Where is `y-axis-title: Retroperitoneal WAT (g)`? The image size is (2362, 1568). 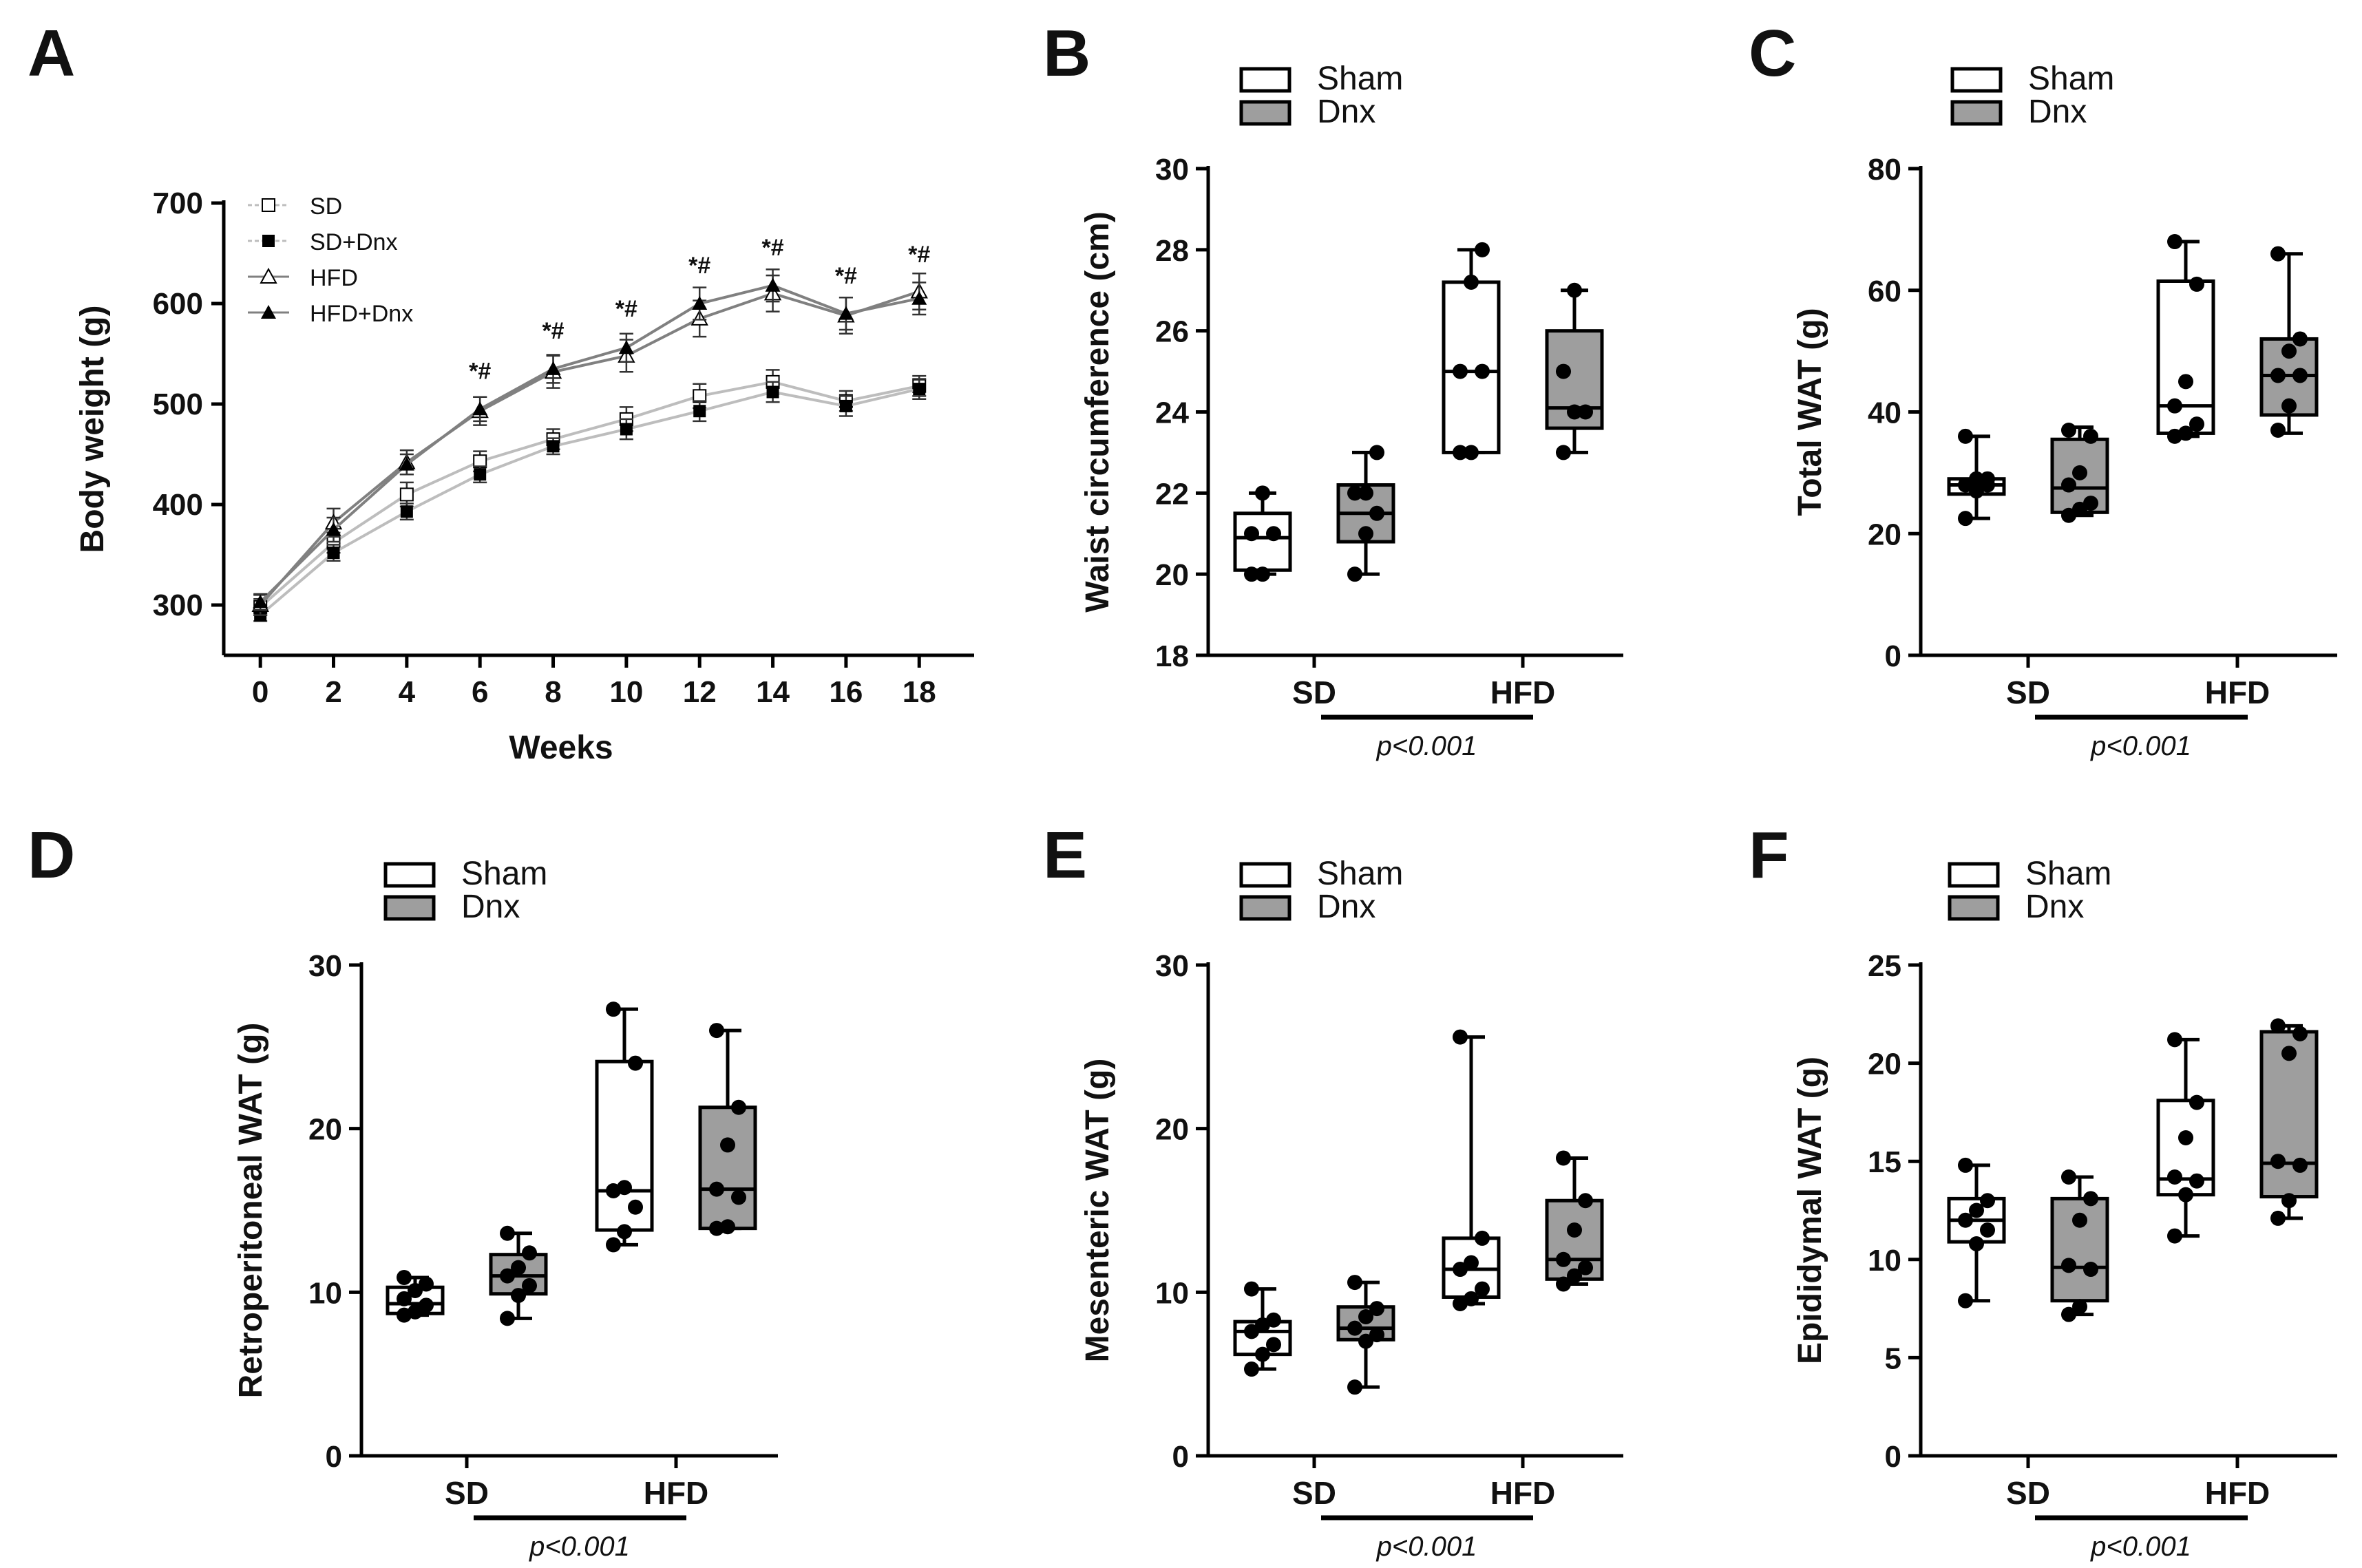
y-axis-title: Retroperitoneal WAT (g) is located at coordinates (251, 1211).